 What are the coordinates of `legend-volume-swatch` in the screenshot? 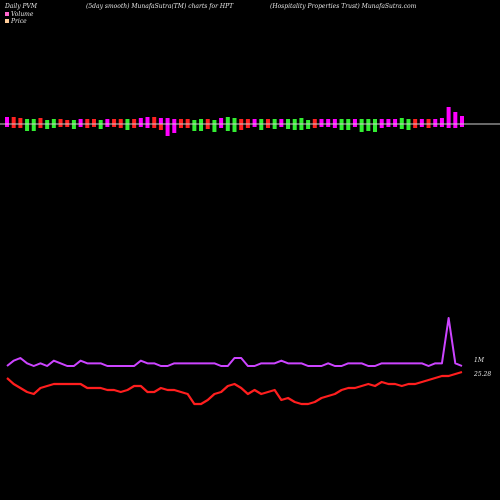 It's located at (7, 14).